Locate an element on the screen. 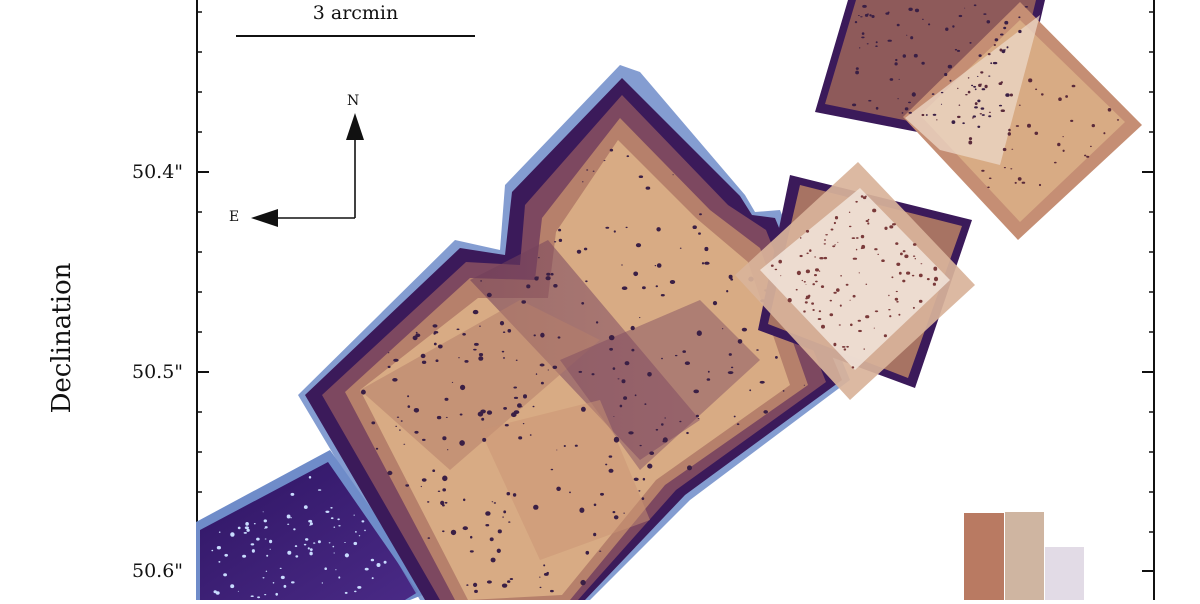 The image size is (1200, 604). overlay-tiles is located at coordinates (855, 281).